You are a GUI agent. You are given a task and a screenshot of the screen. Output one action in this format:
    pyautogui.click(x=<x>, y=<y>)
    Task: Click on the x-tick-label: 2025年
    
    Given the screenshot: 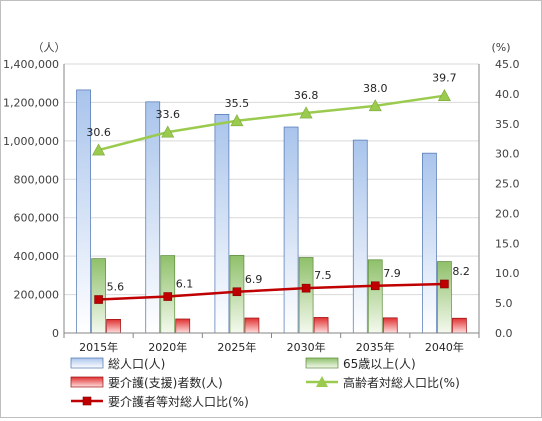 What is the action you would take?
    pyautogui.click(x=236, y=347)
    